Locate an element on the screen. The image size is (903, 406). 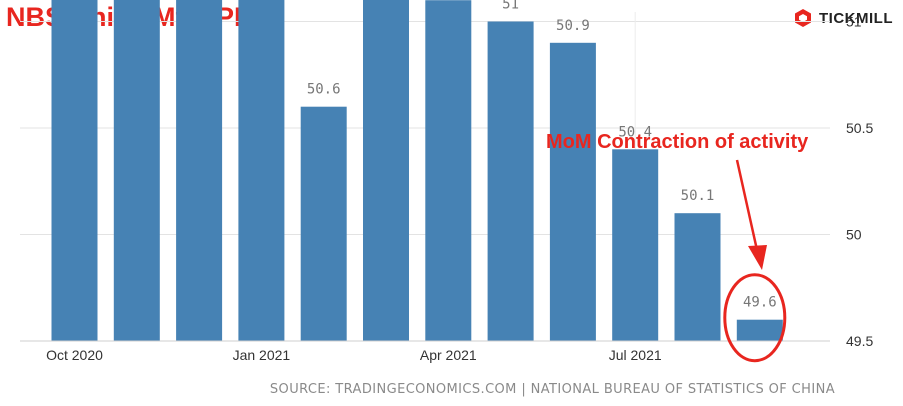
bar-value-label: 49.6 is located at coordinates (760, 303).